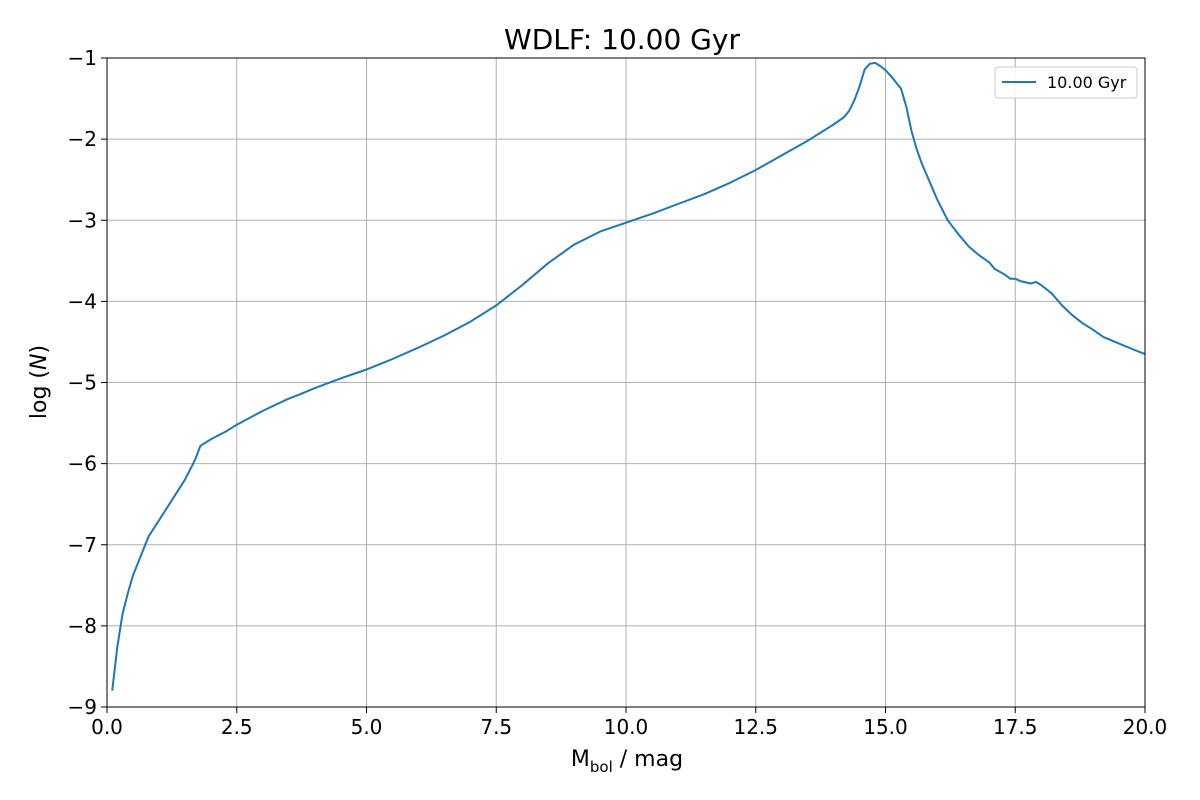 This screenshot has width=1200, height=800. I want to click on y-axis: −9 −8 −7 −6 −5 −4 −3 −2 −1, so click(87, 382).